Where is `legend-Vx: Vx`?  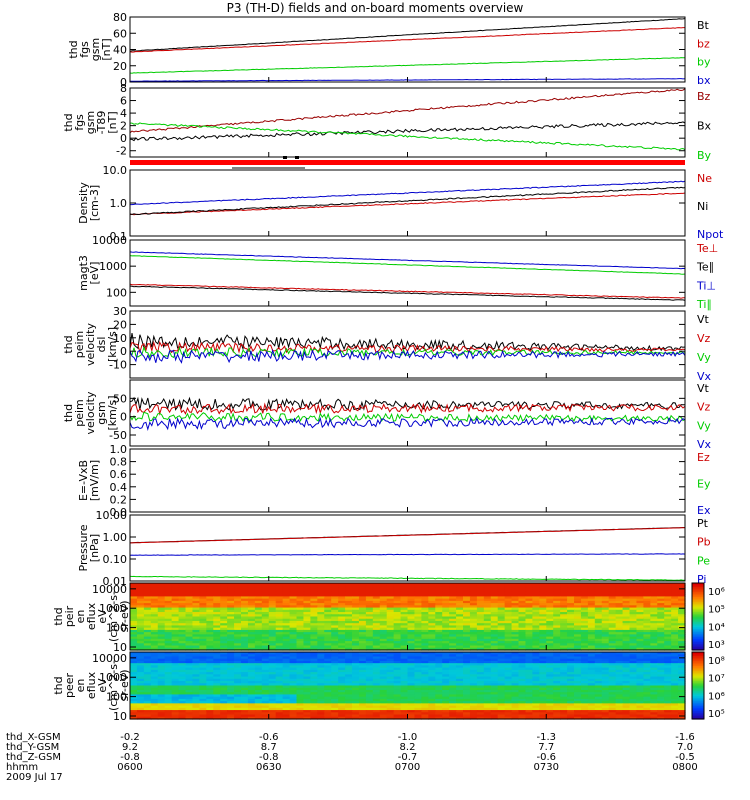 legend-Vx: Vx is located at coordinates (704, 376).